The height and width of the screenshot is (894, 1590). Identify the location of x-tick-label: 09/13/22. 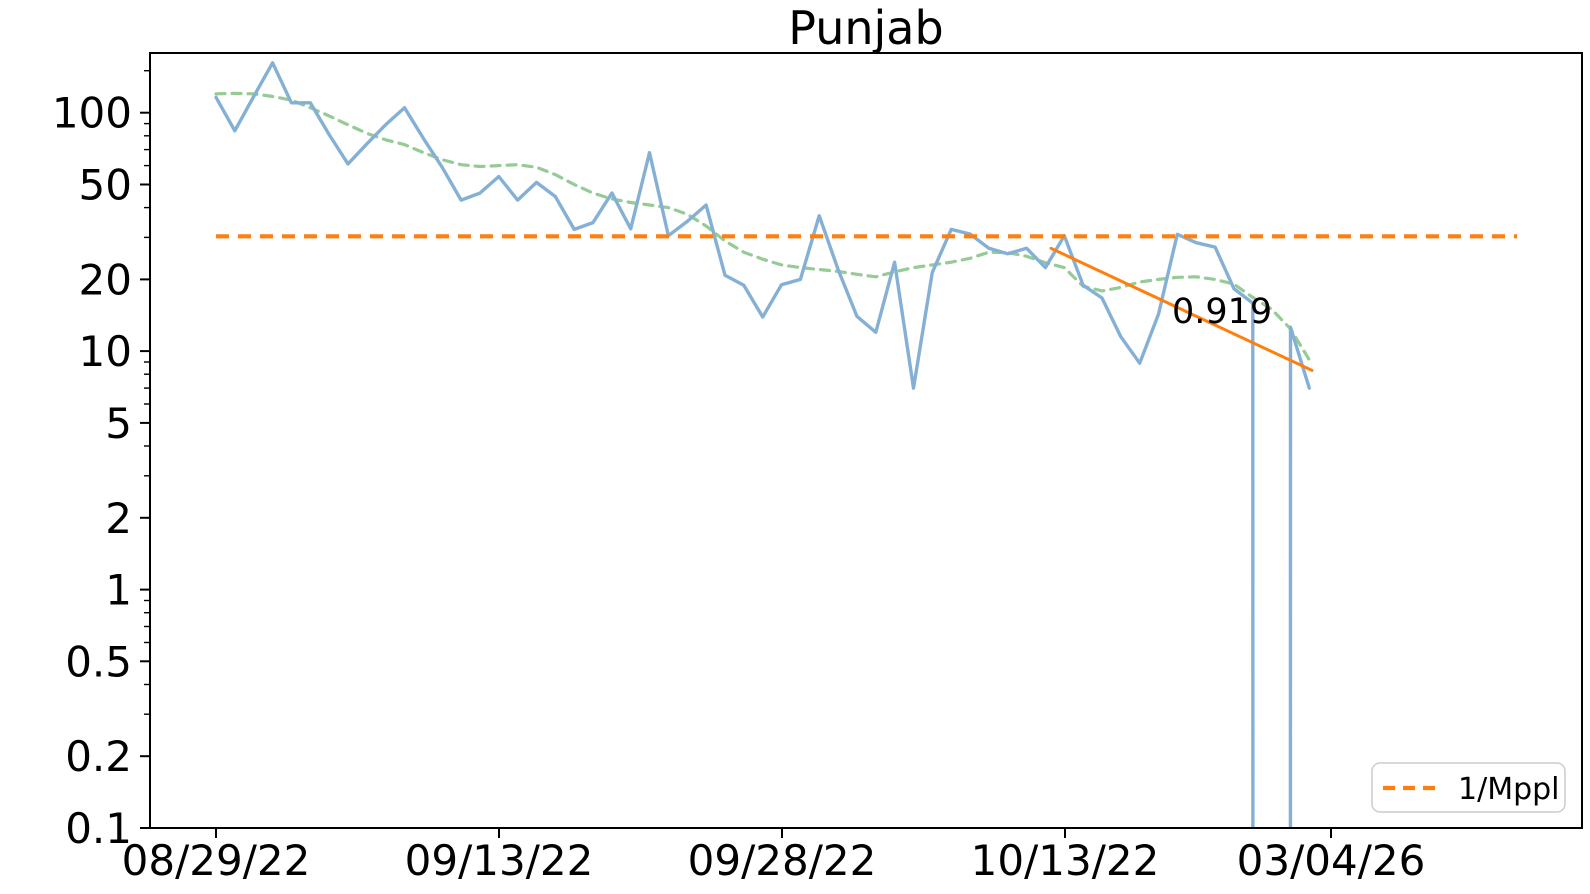
(499, 860).